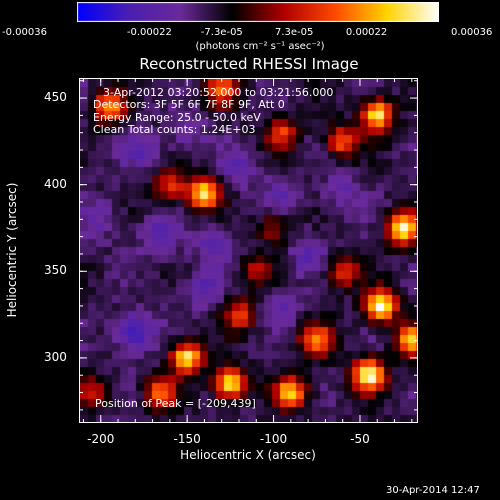 This screenshot has width=500, height=500. Describe the element at coordinates (273, 439) in the screenshot. I see `x-tick-label: -100` at that location.